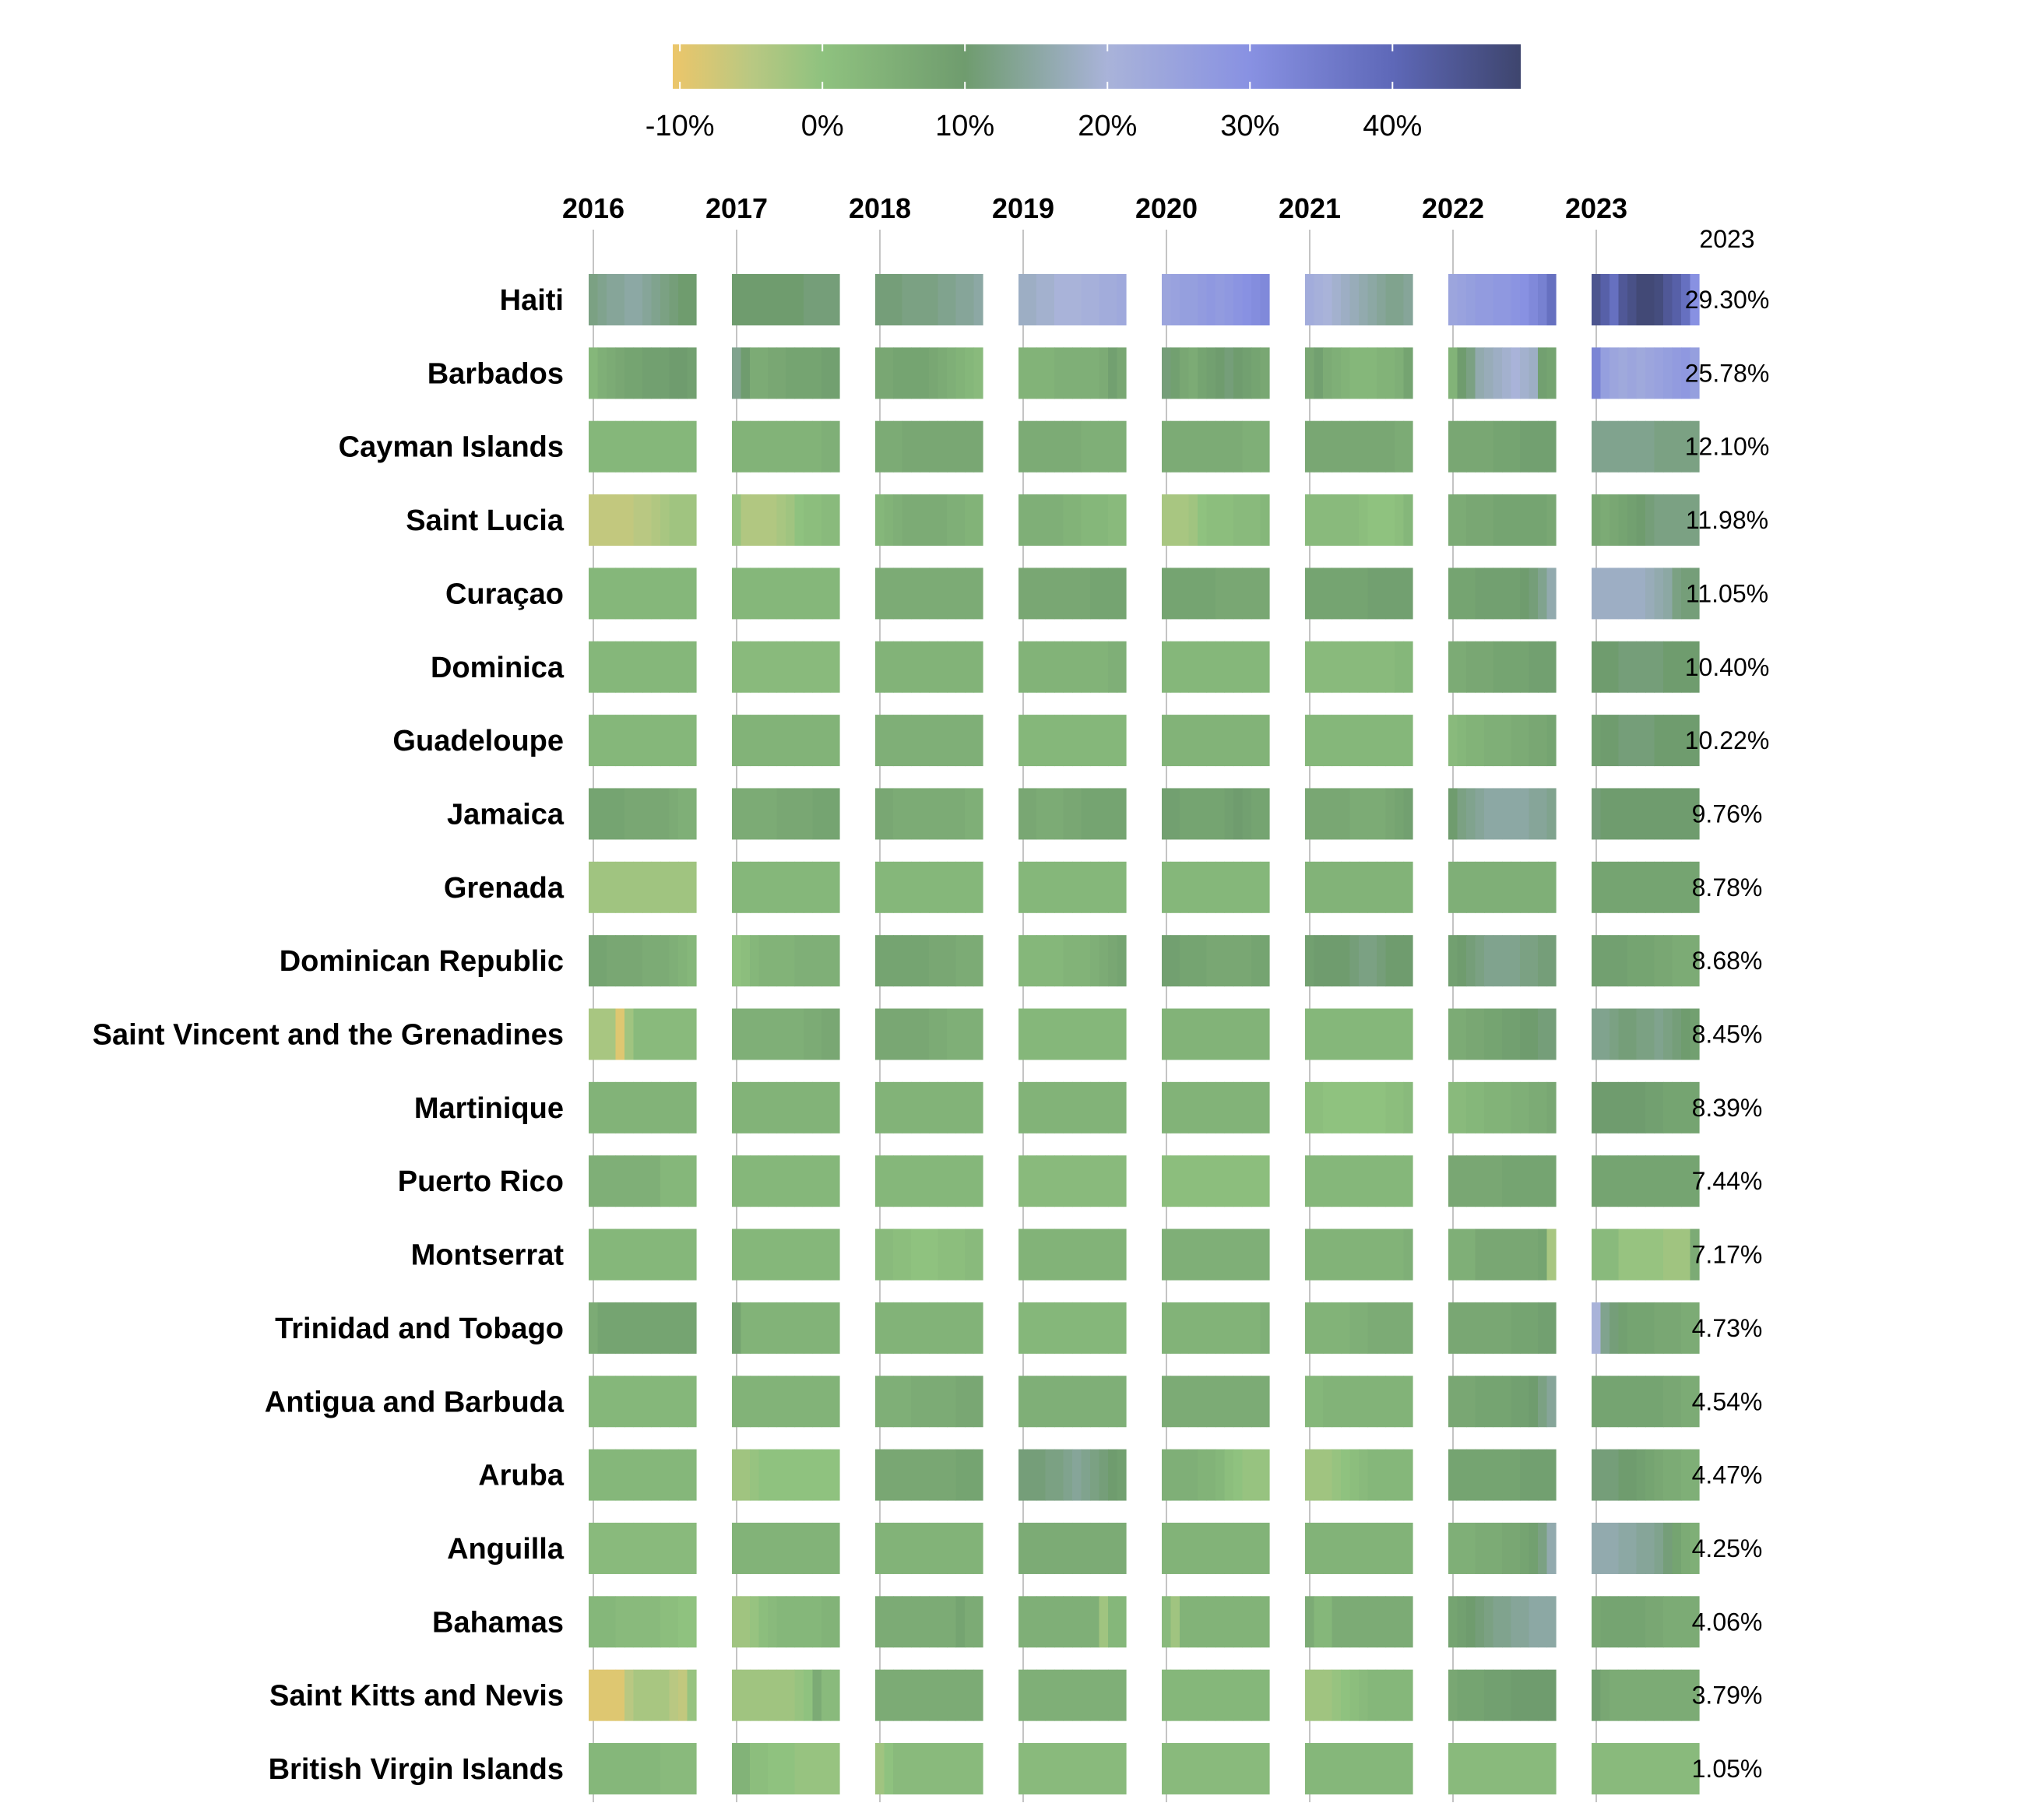 The image size is (2044, 1810). Describe the element at coordinates (1727, 1181) in the screenshot. I see `value-label: 7.44%` at that location.